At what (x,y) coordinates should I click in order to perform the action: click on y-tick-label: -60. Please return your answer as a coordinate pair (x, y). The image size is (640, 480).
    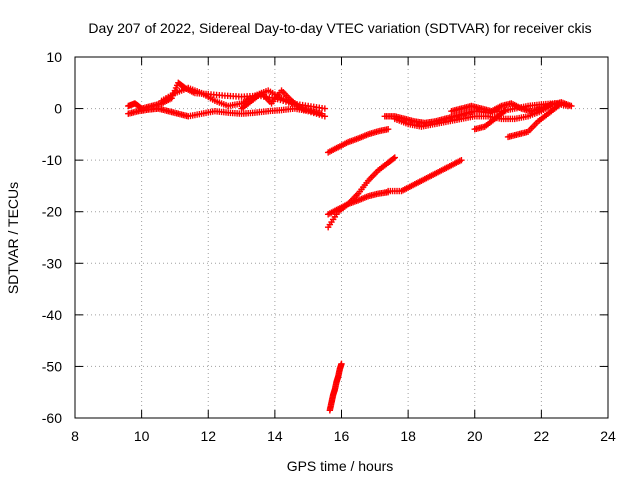
    Looking at the image, I should click on (52, 418).